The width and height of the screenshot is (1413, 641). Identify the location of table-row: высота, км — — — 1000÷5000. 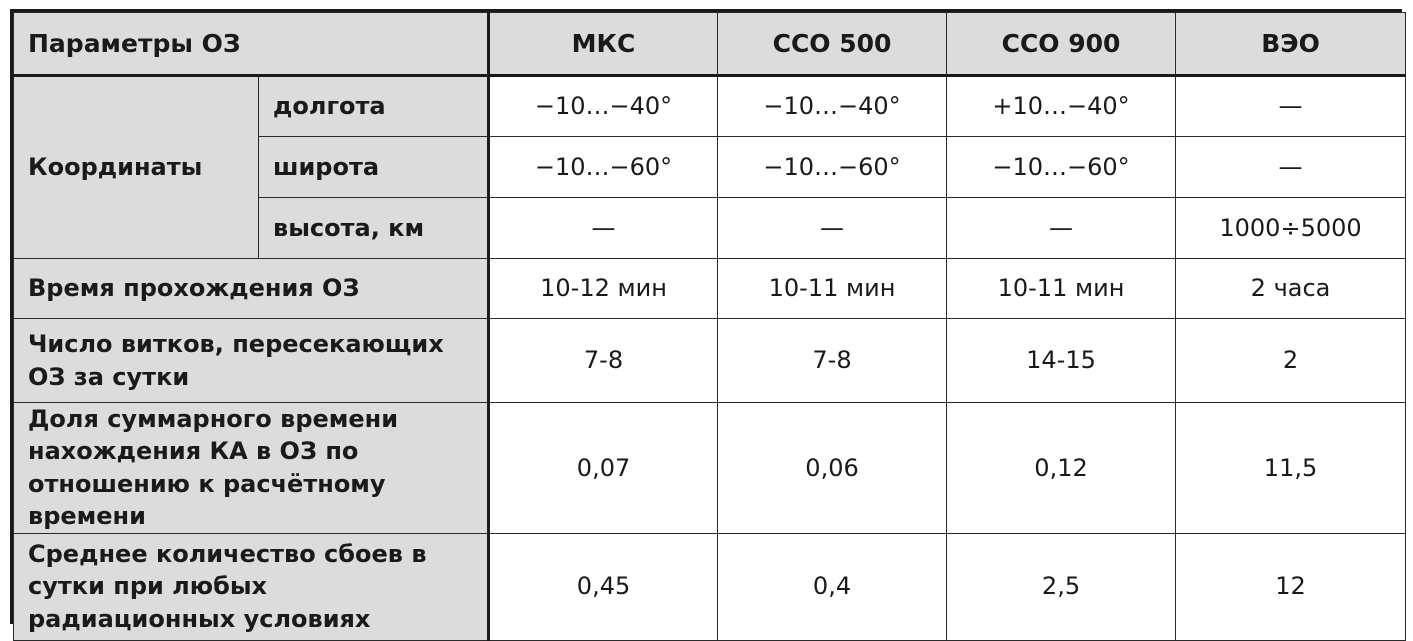
(710, 228).